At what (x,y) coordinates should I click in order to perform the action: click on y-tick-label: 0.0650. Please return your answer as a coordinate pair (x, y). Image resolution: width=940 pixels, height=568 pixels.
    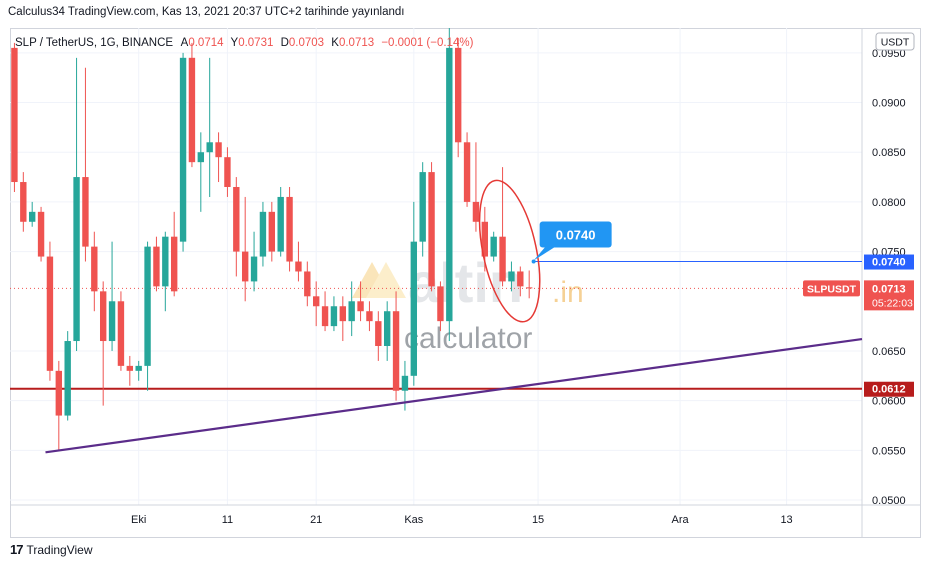
    Looking at the image, I should click on (889, 352).